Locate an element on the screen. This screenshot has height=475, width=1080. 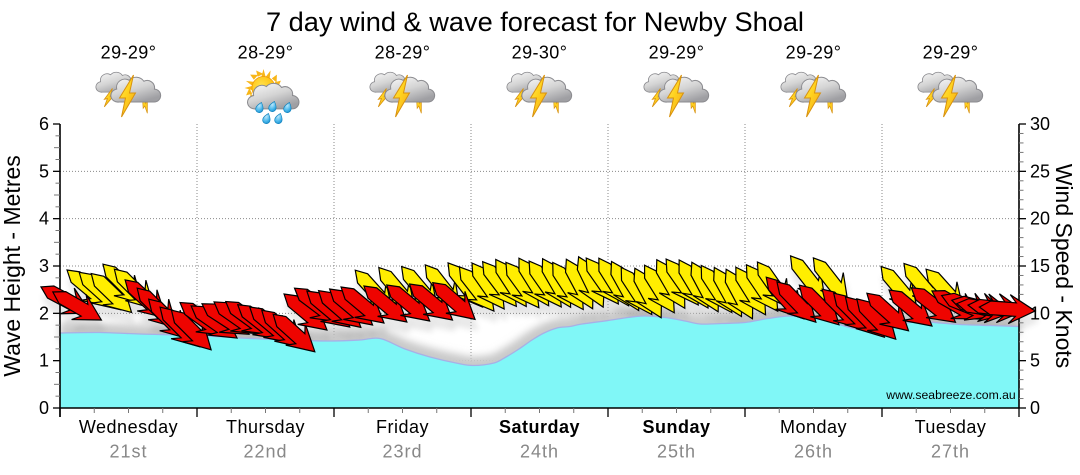
svg-text: Friday is located at coordinates (402, 427).